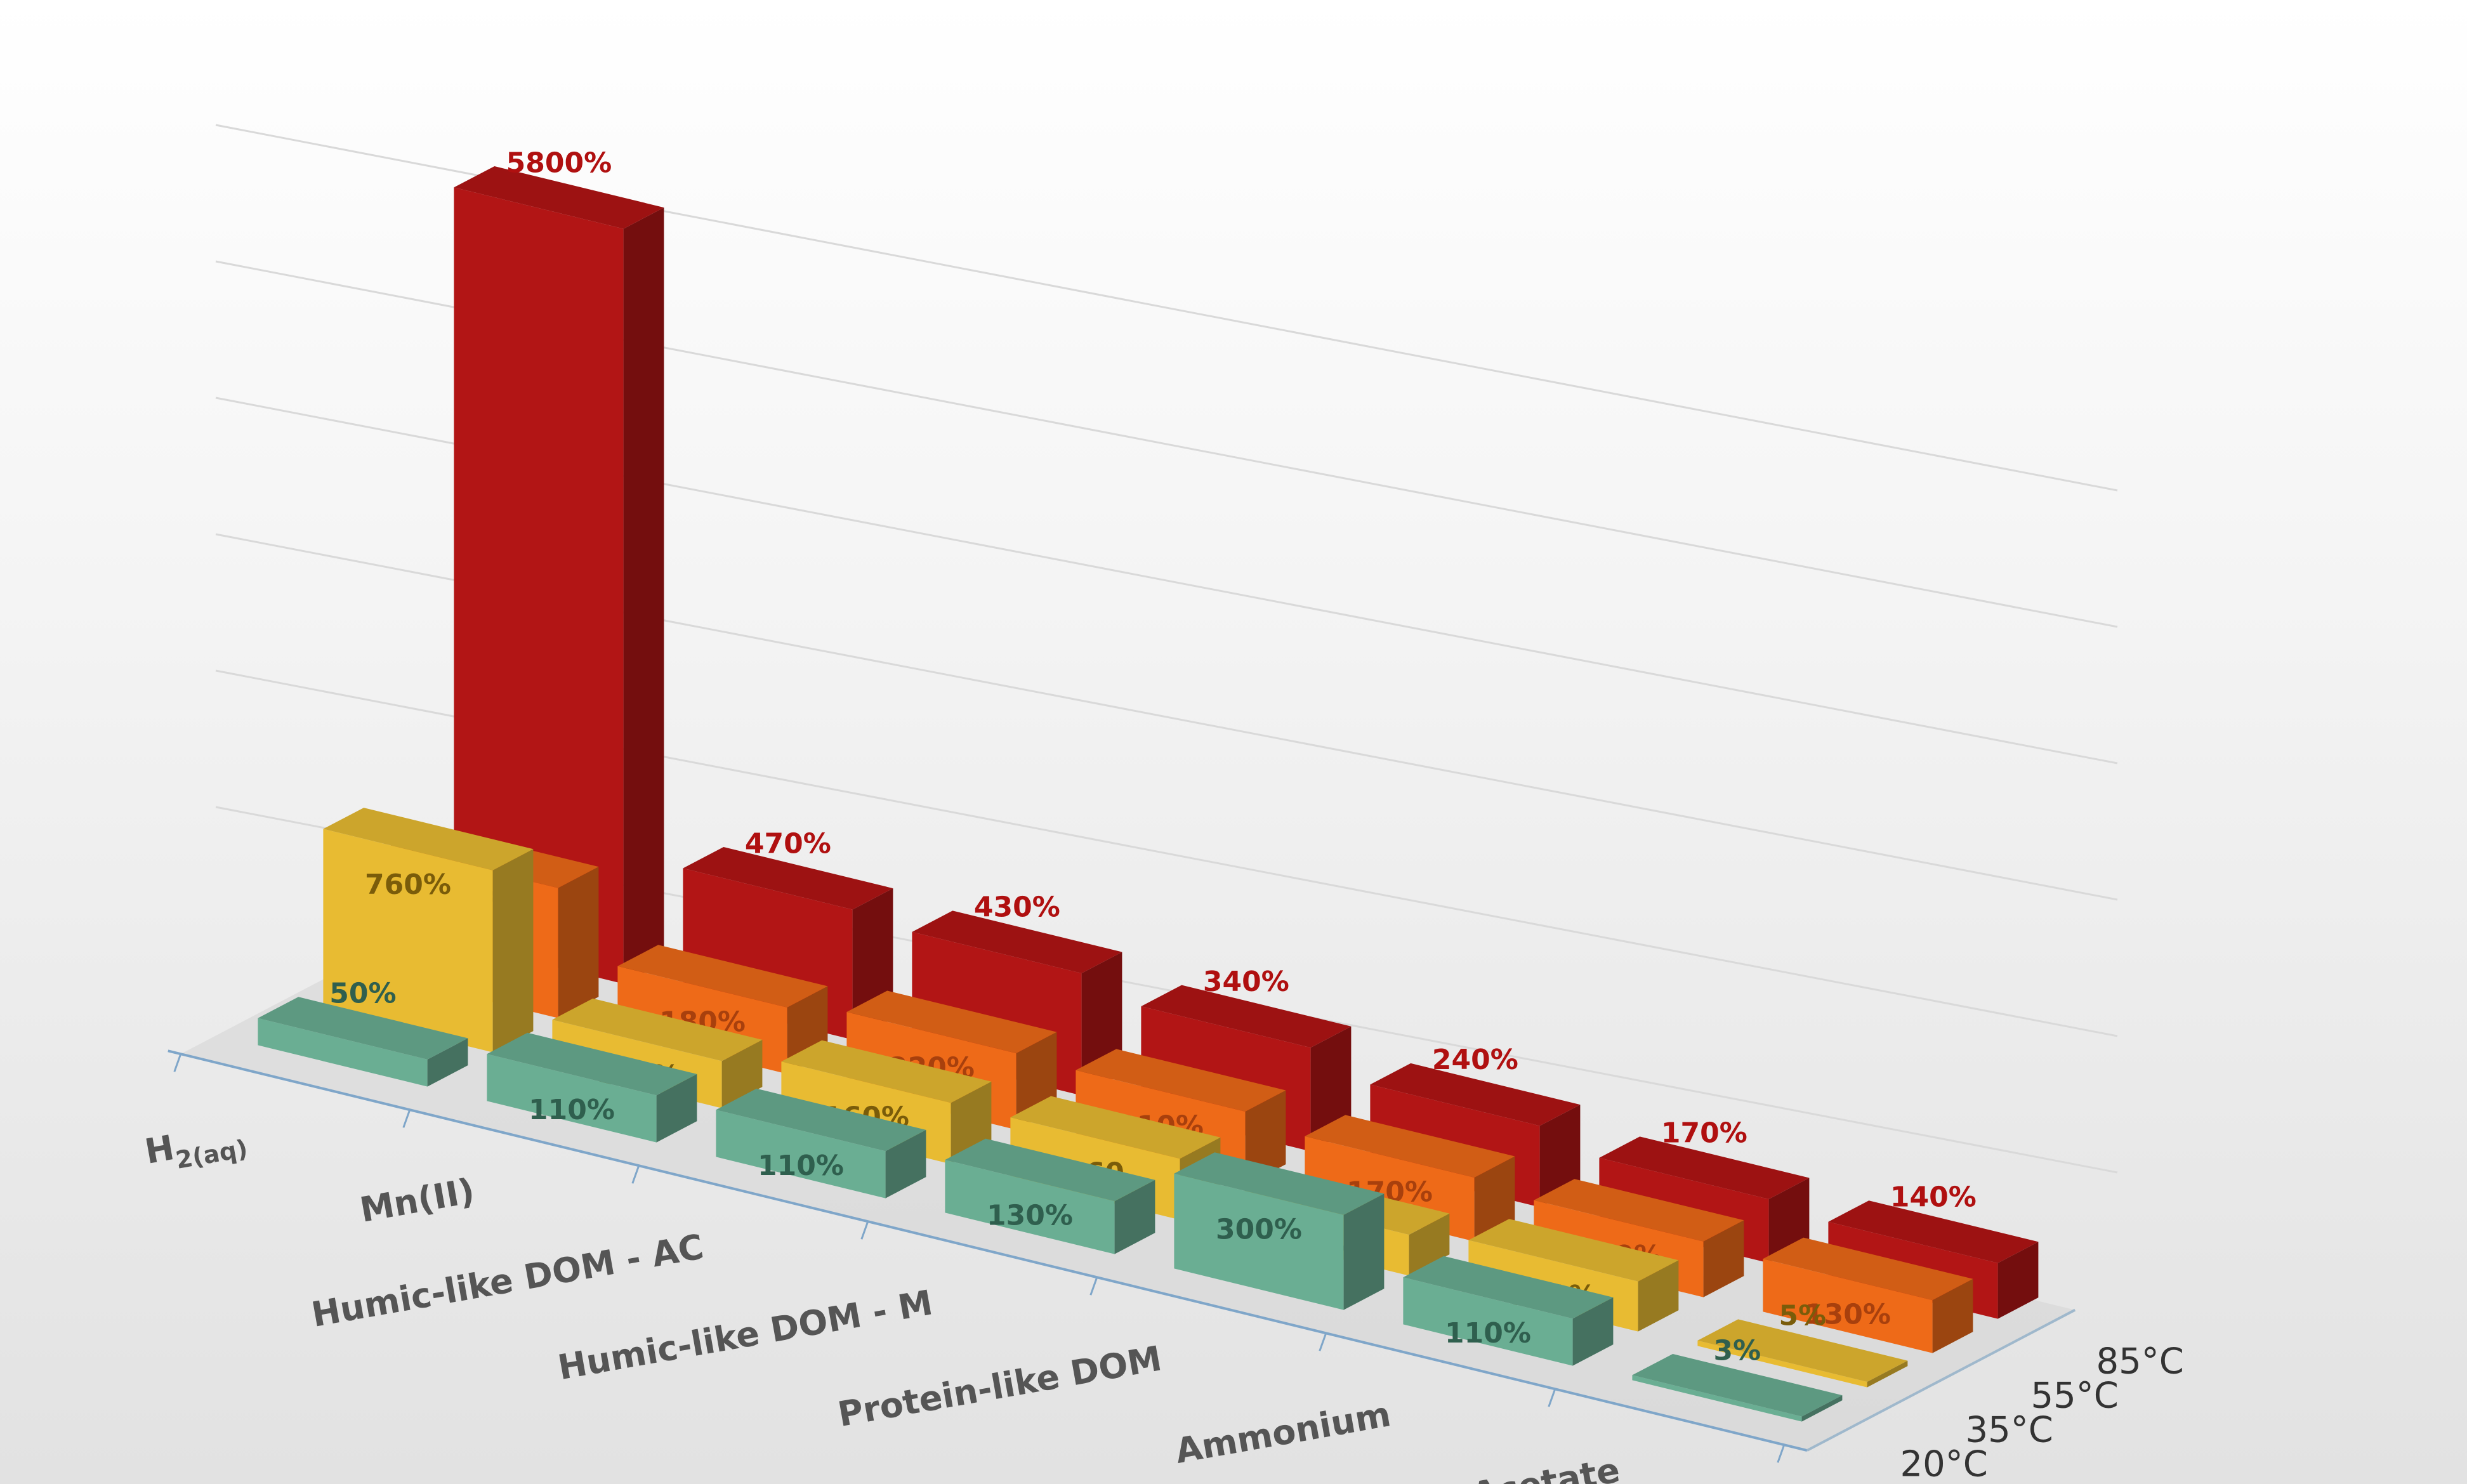 This screenshot has height=1484, width=2467. What do you see at coordinates (1545, 1467) in the screenshot?
I see `category-label: Acetate` at bounding box center [1545, 1467].